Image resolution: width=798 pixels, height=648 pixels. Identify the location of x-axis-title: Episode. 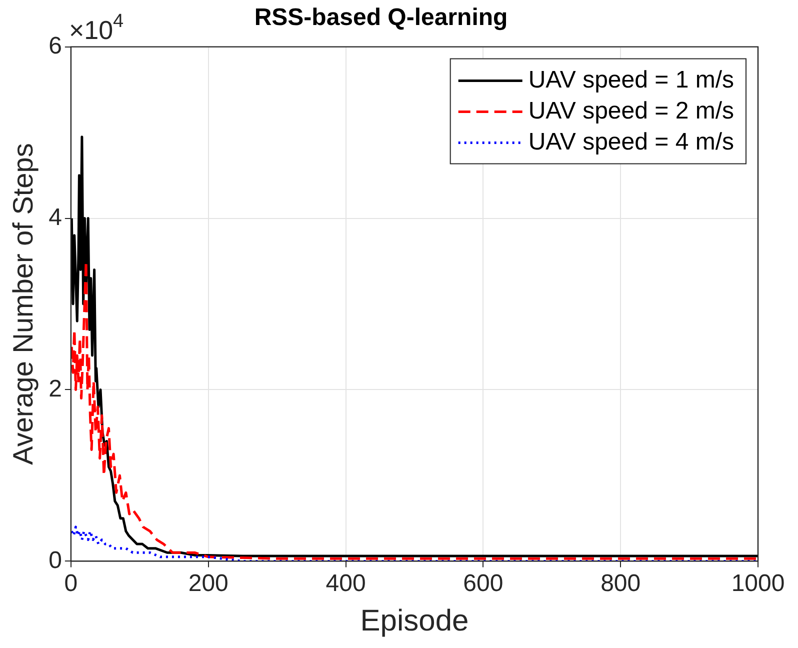
(414, 621).